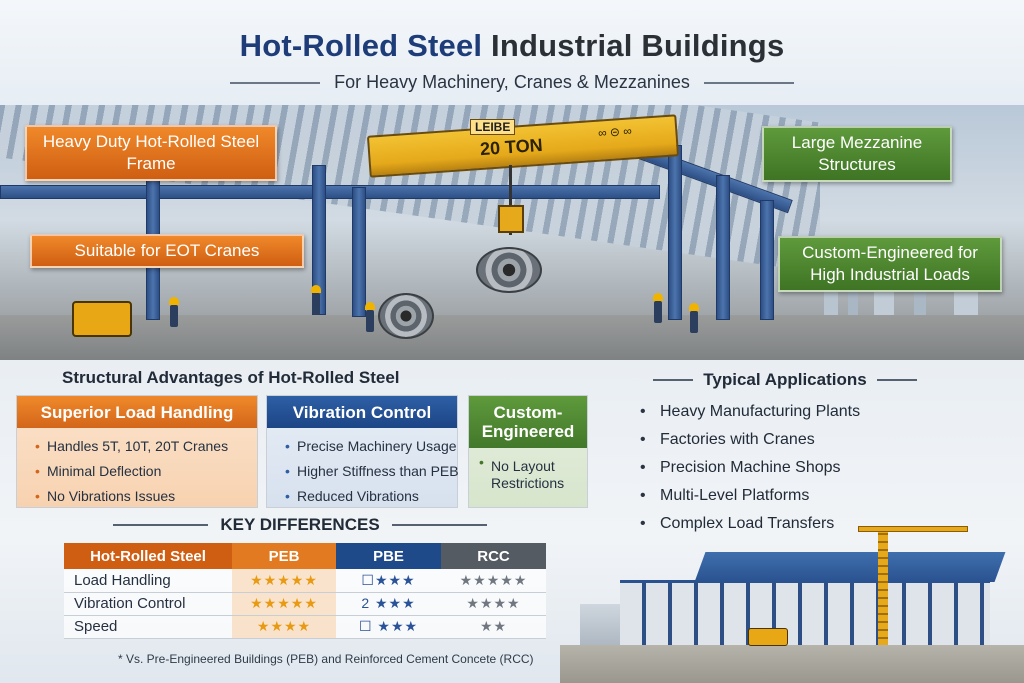 This screenshot has height=683, width=1024. What do you see at coordinates (275, 82) in the screenshot?
I see `subtitle-divider-left` at bounding box center [275, 82].